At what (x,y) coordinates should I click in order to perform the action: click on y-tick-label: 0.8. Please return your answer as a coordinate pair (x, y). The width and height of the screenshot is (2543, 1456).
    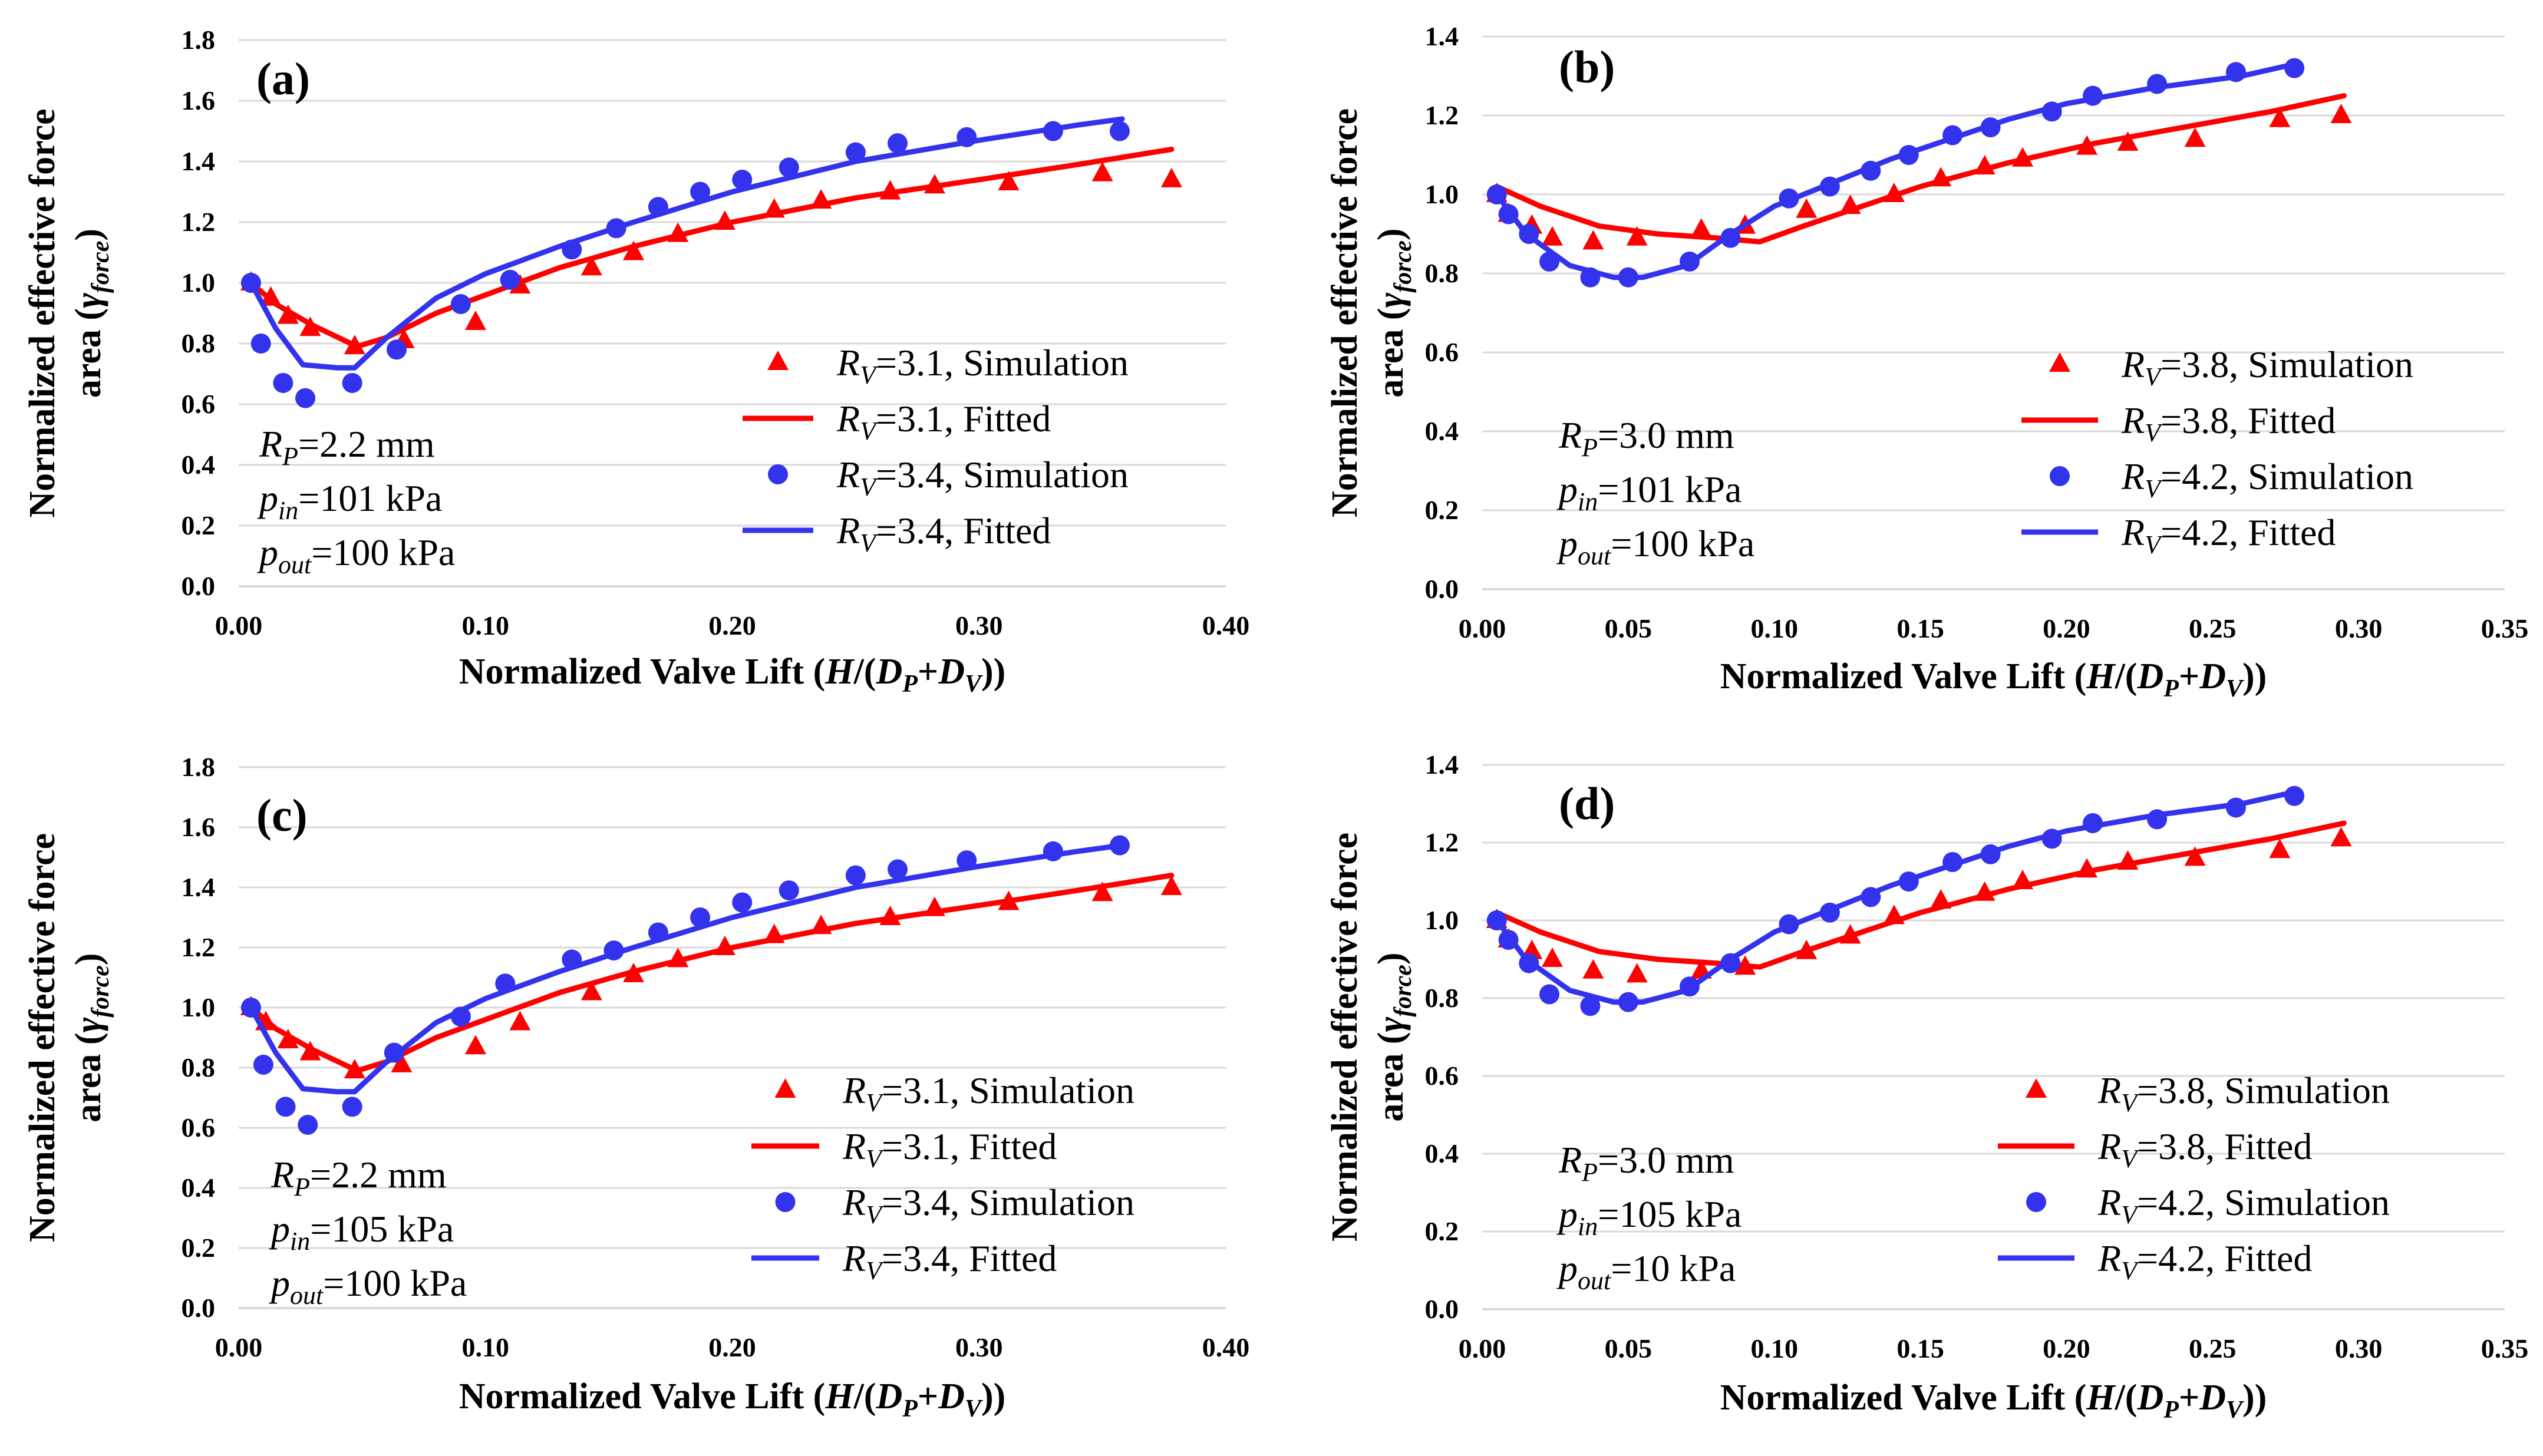
    Looking at the image, I should click on (1442, 998).